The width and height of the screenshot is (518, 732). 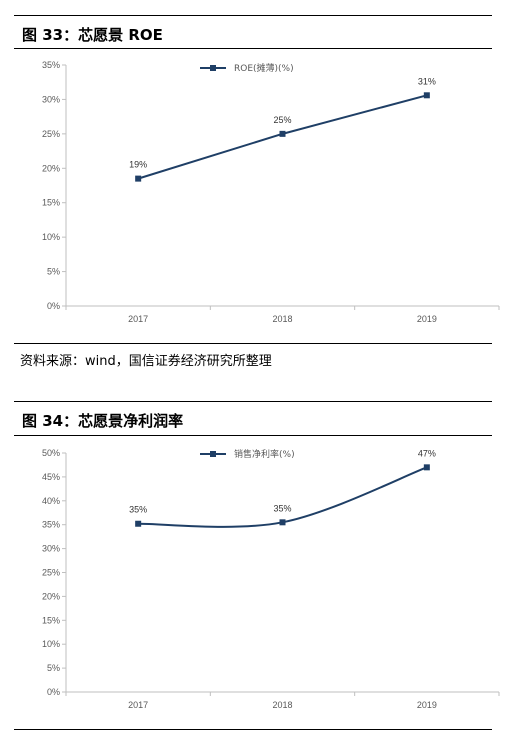 I want to click on figure1-bottom-rule, so click(x=253, y=343).